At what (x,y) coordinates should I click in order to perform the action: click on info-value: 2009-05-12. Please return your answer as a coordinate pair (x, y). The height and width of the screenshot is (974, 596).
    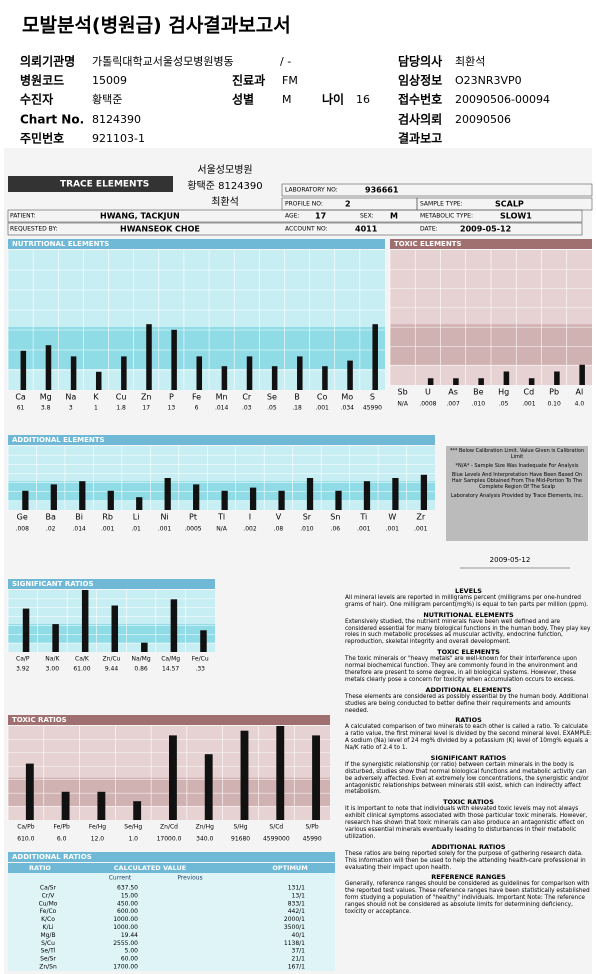
    Looking at the image, I should click on (485, 229).